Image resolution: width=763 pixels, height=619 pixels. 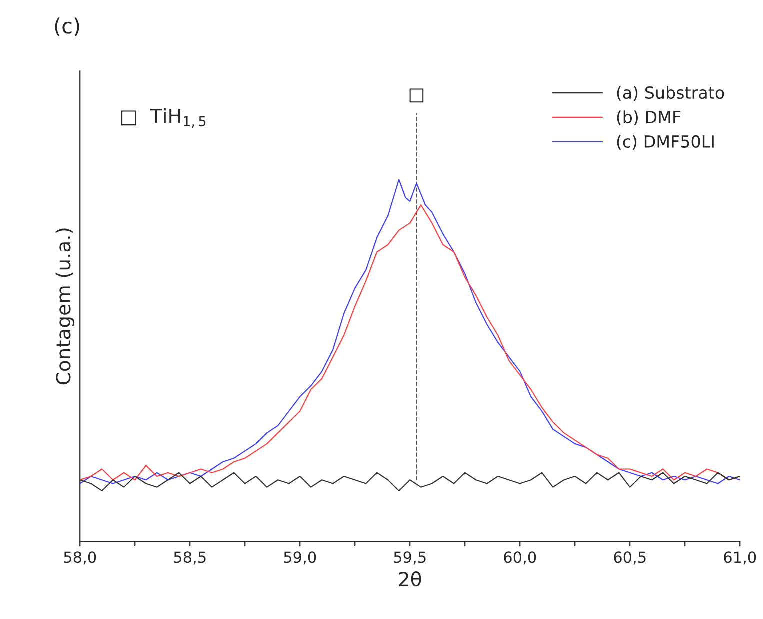 What do you see at coordinates (630, 558) in the screenshot?
I see `x-tick-label: 60,5` at bounding box center [630, 558].